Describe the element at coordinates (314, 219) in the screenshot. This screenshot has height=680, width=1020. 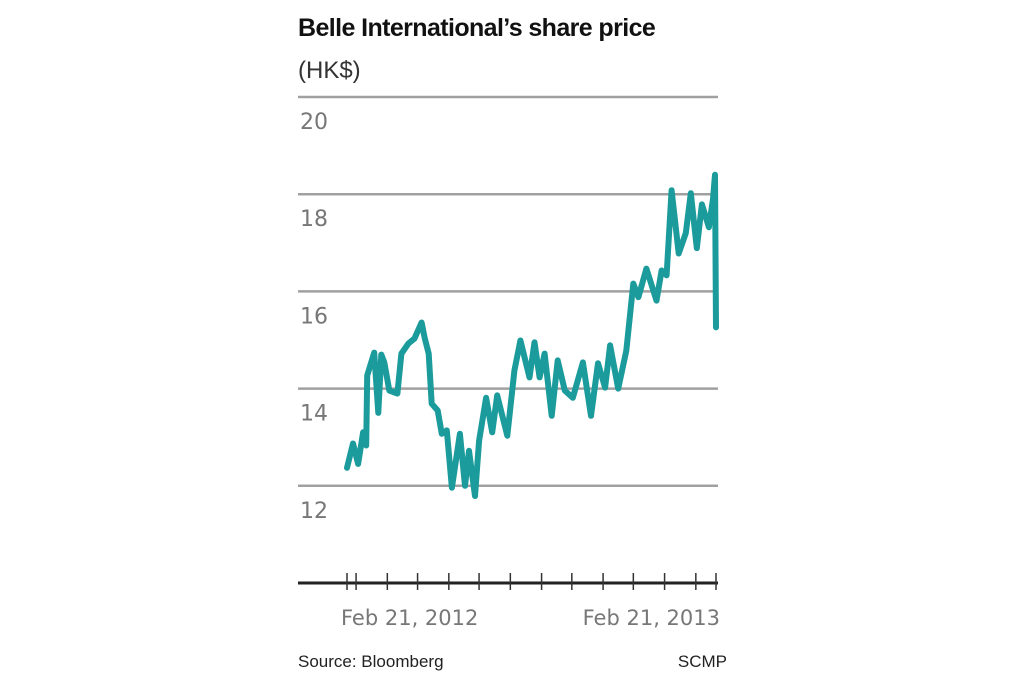
I see `y-tick-label: 18` at that location.